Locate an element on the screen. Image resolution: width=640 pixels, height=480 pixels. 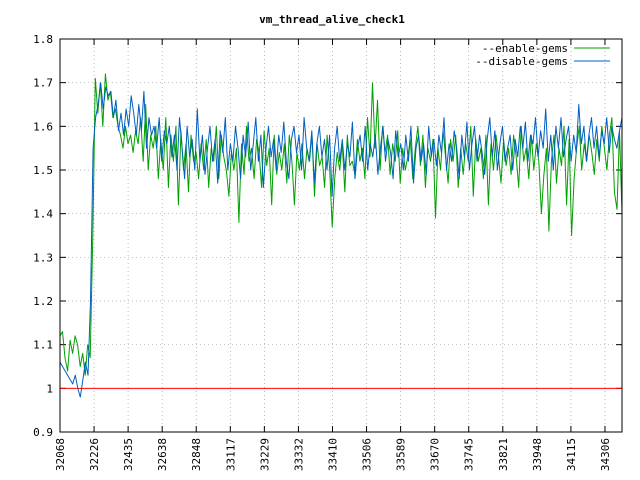
x-tick-label: 33506 is located at coordinates (367, 454).